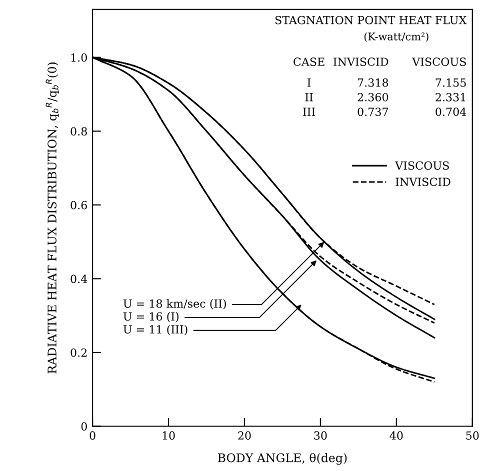  I want to click on annotation: STAGNATION POINT HEAT FLUX, so click(371, 20).